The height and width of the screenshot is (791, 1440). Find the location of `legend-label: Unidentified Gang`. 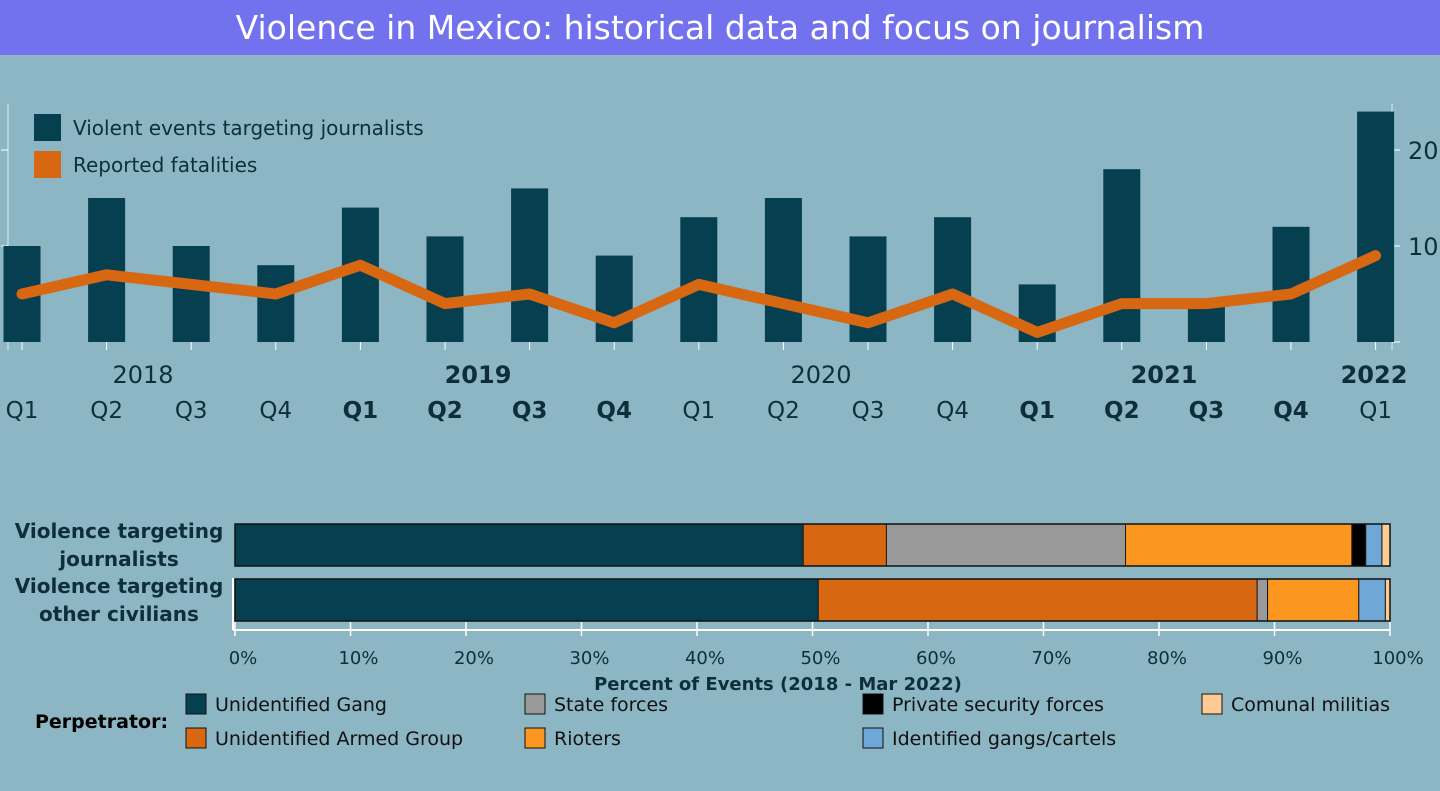

legend-label: Unidentified Gang is located at coordinates (301, 705).